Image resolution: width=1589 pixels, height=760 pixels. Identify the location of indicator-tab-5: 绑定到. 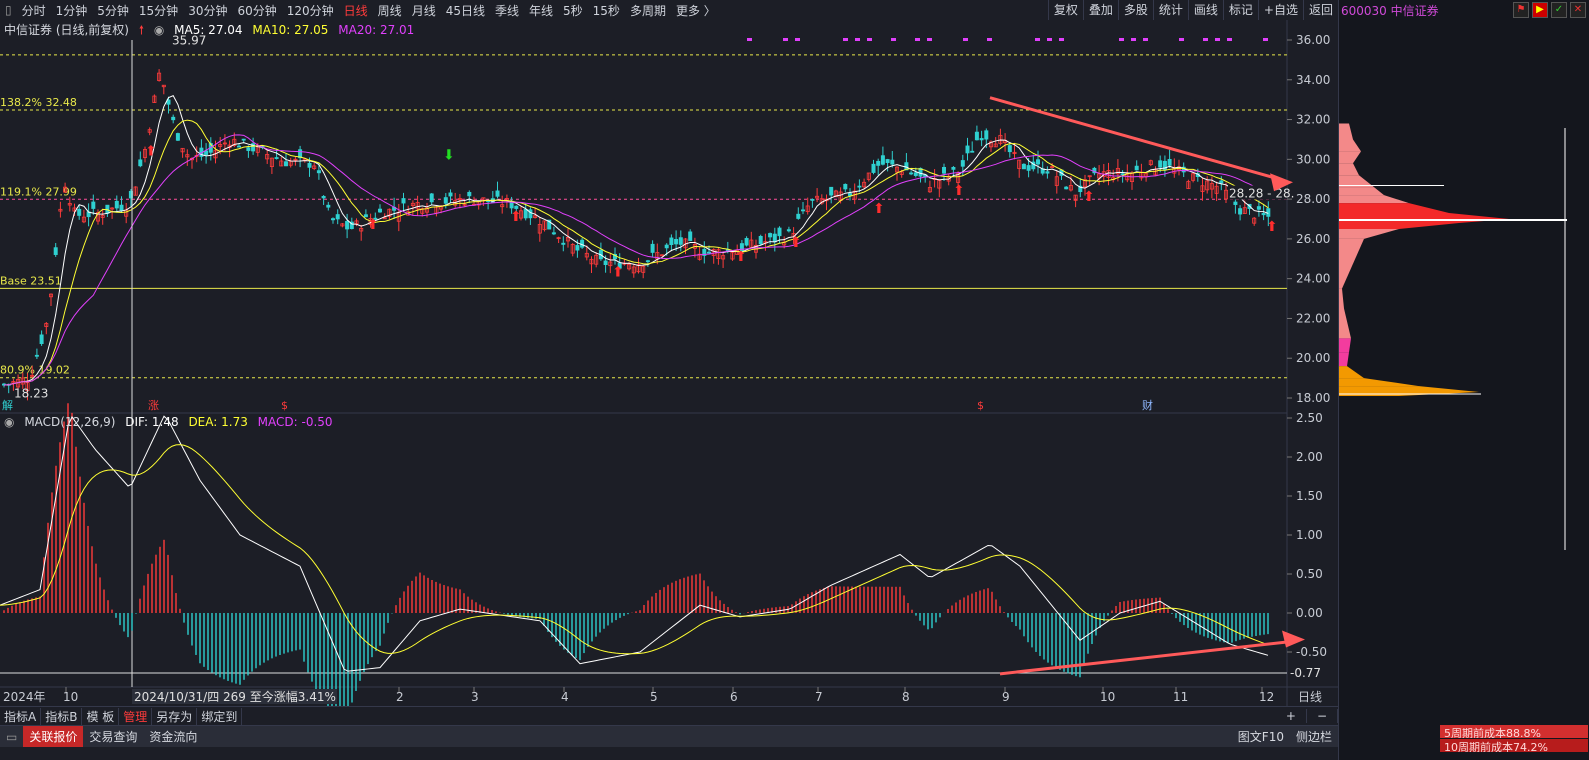
(220, 716).